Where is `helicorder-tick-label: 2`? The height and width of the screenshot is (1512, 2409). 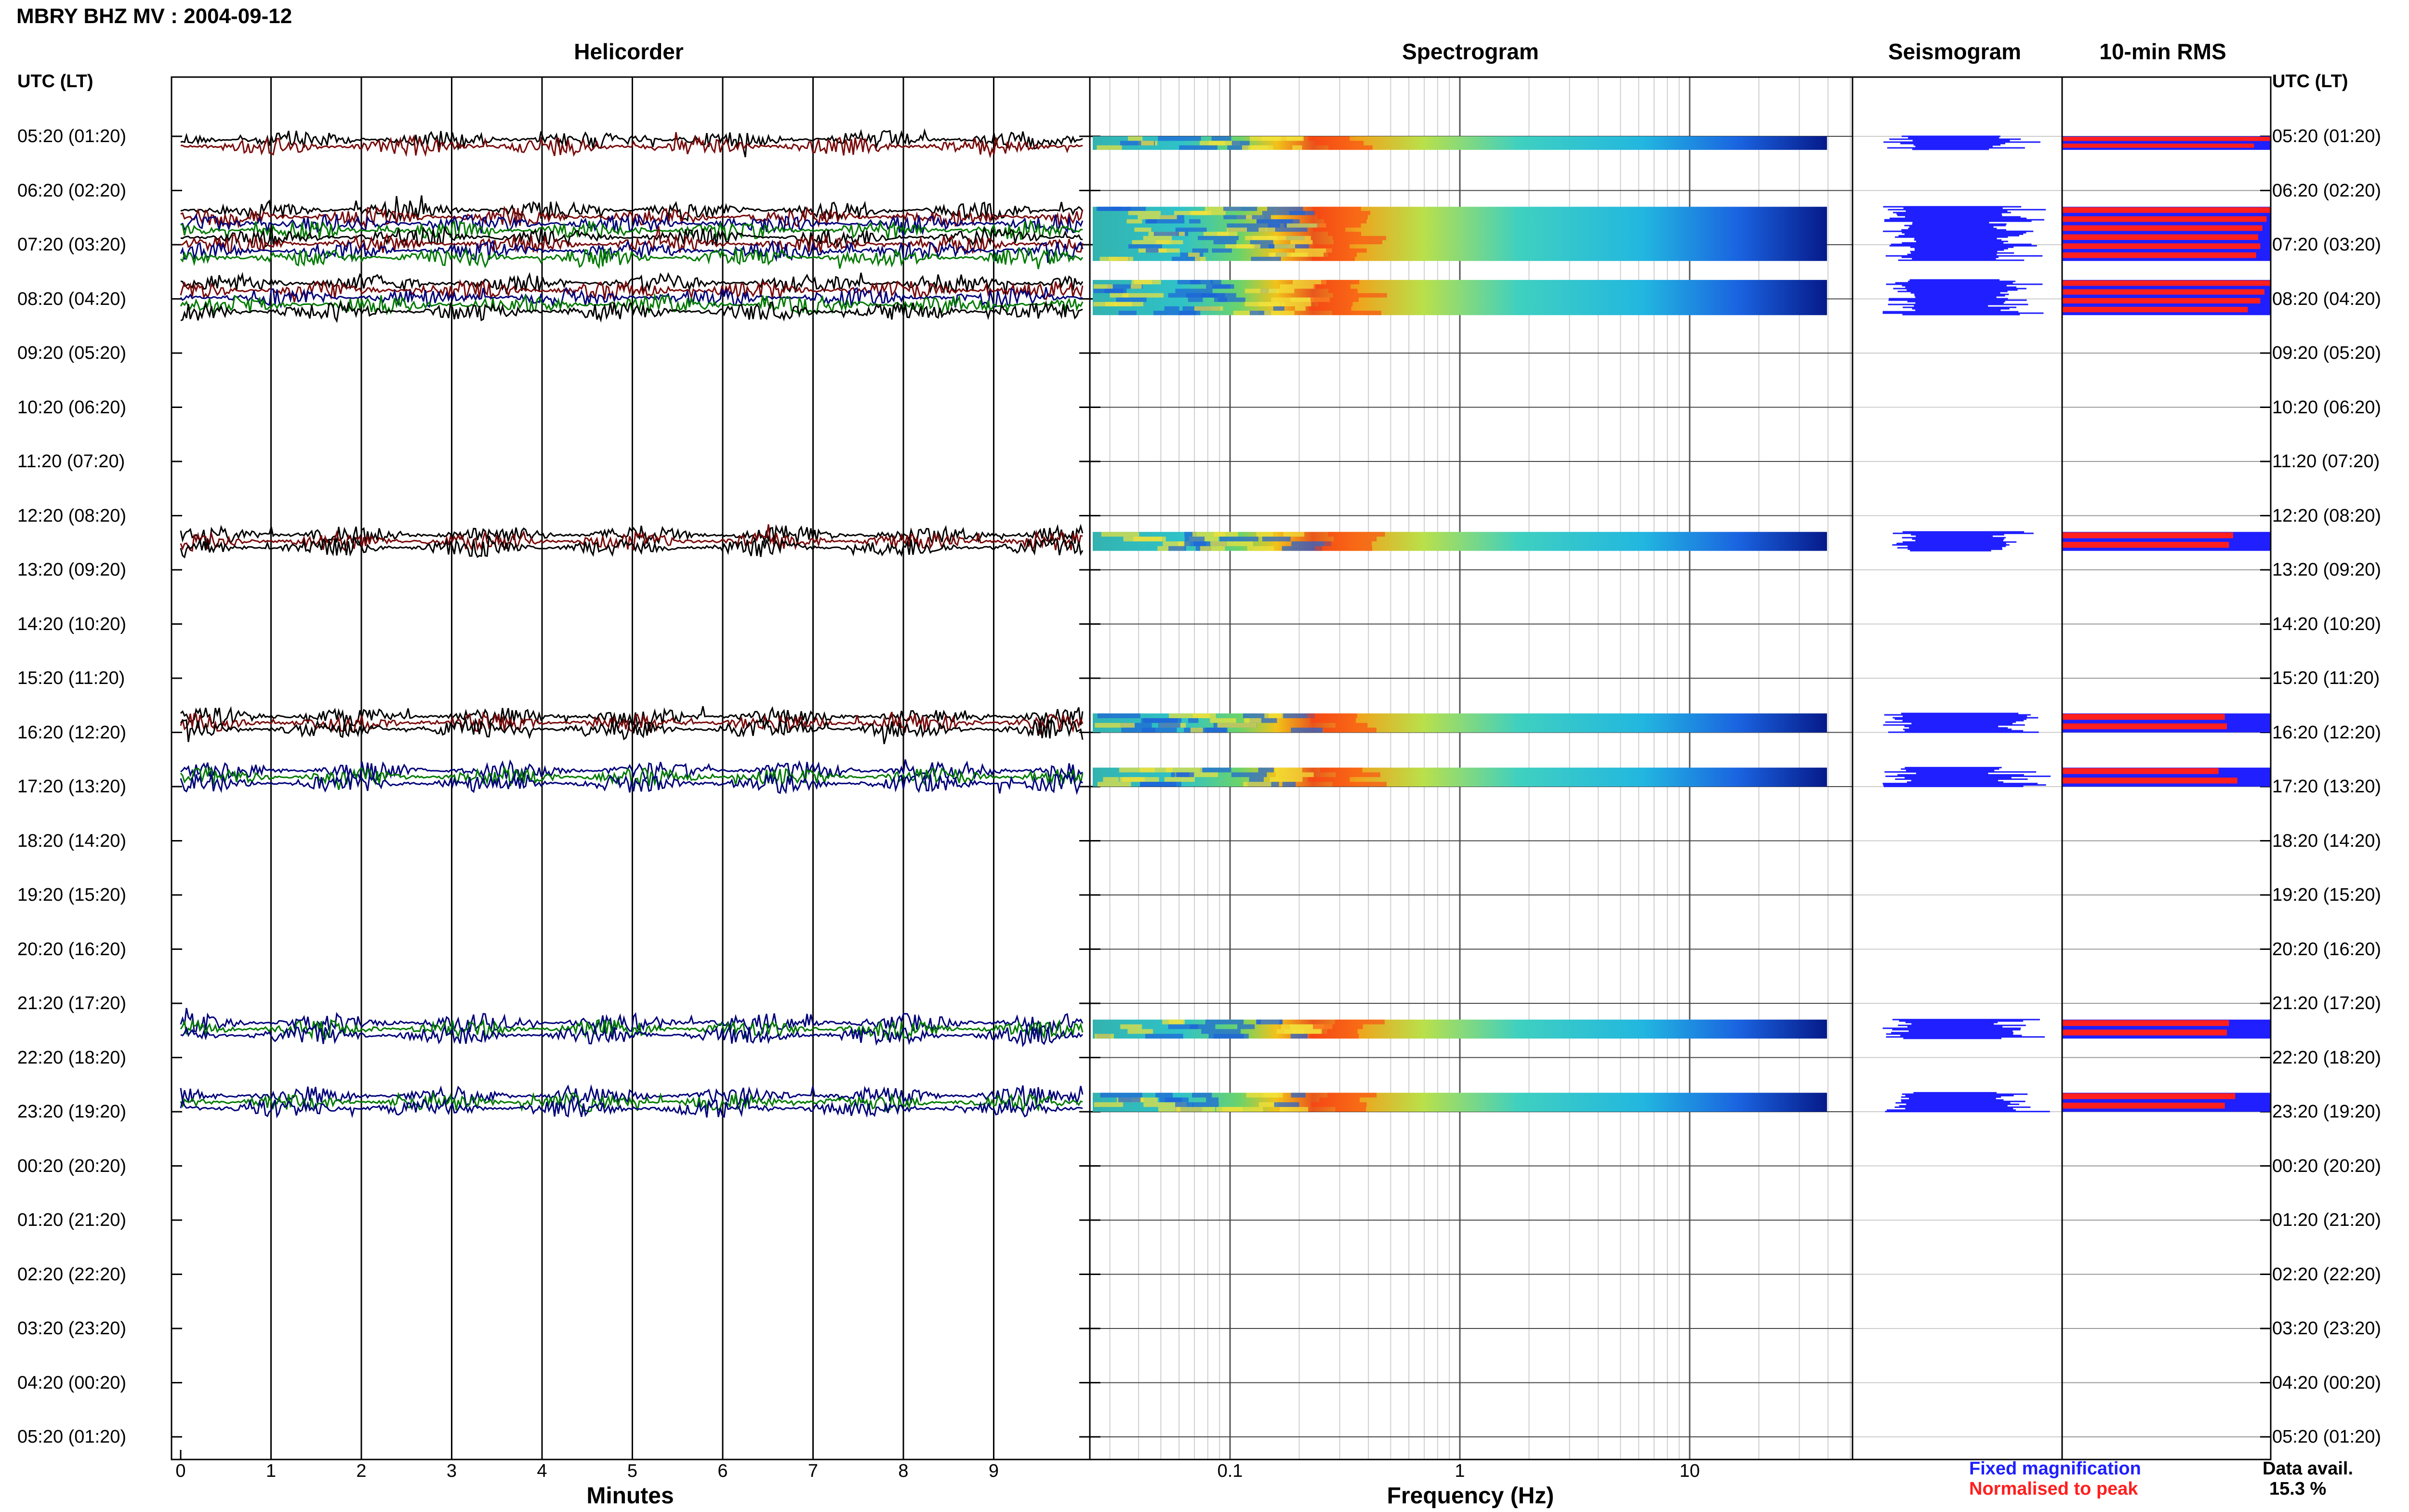
helicorder-tick-label: 2 is located at coordinates (361, 1471).